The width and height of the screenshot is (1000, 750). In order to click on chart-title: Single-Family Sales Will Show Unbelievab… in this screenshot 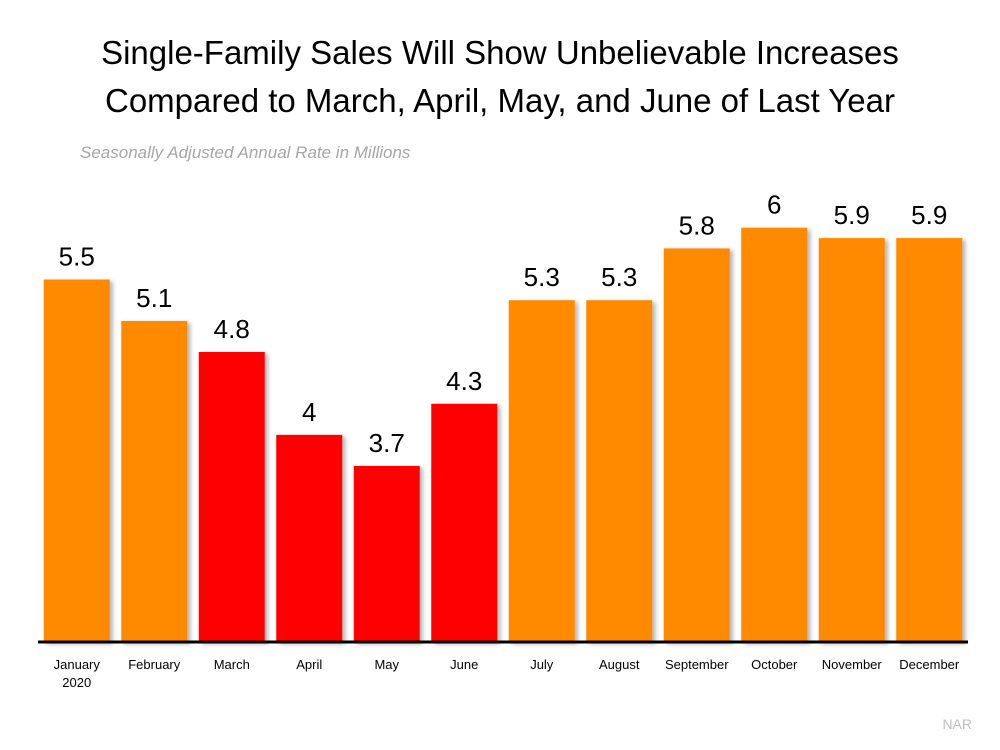, I will do `click(500, 52)`.